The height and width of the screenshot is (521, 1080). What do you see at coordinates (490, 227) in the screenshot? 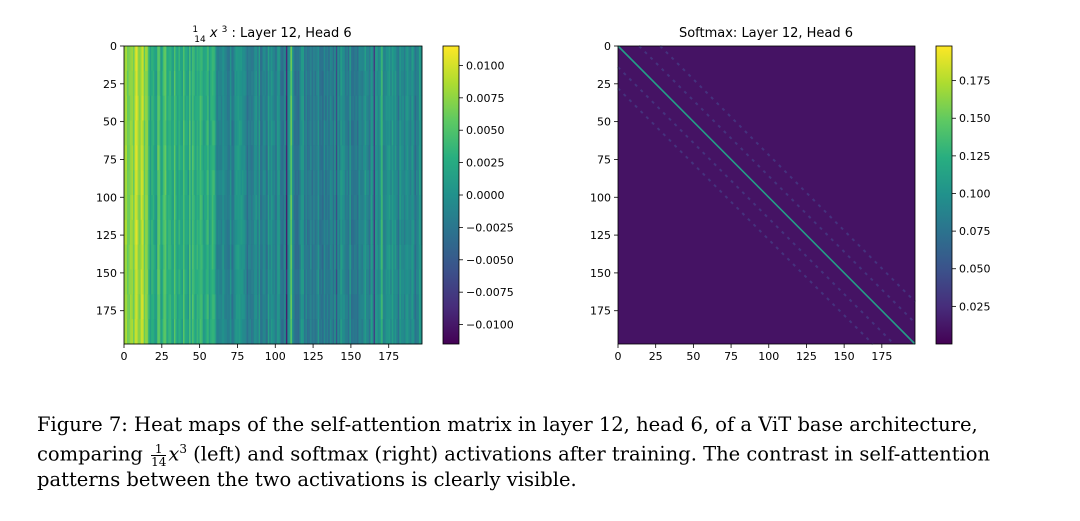
I see `colorbar-tick-label: −0.0025` at bounding box center [490, 227].